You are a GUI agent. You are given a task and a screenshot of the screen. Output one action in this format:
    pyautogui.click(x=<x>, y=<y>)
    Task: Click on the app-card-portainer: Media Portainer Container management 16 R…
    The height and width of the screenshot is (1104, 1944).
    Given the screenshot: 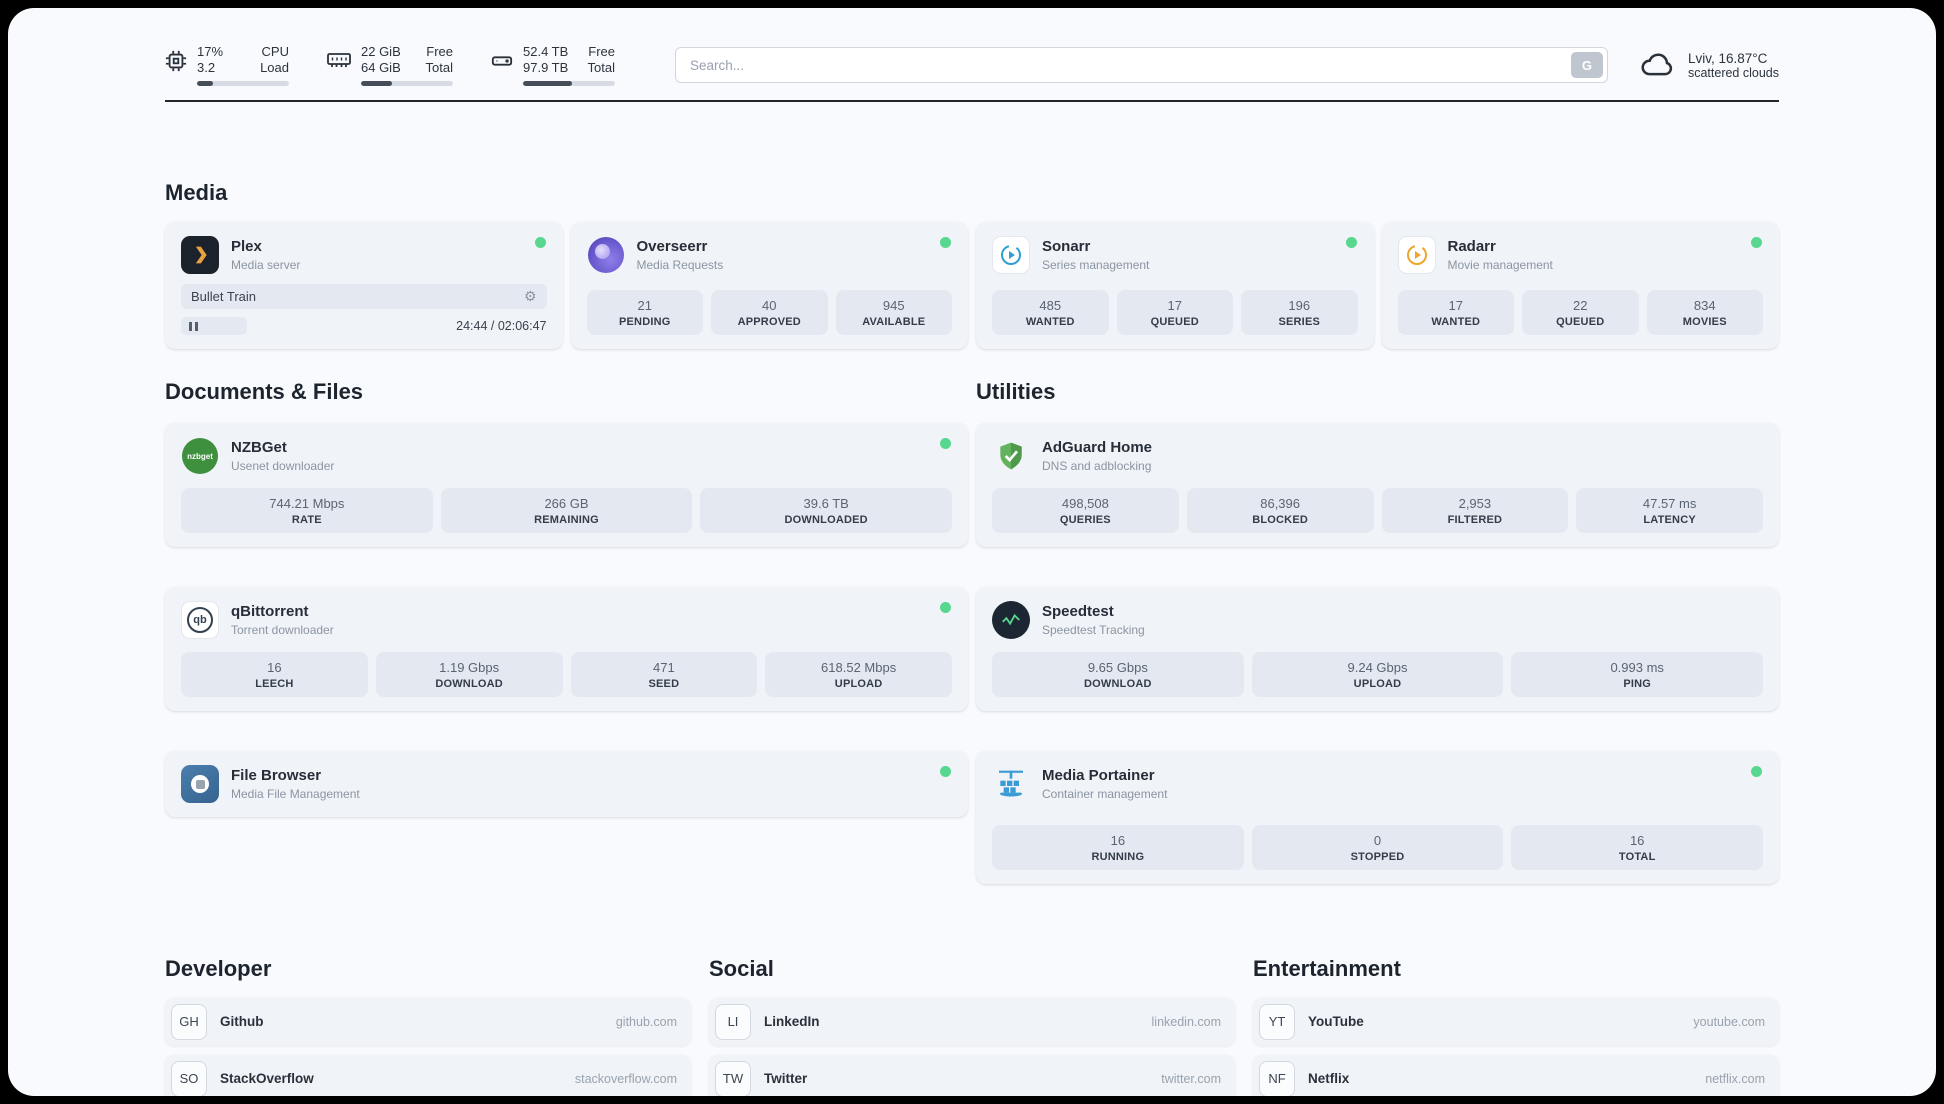 What is the action you would take?
    pyautogui.click(x=1377, y=817)
    